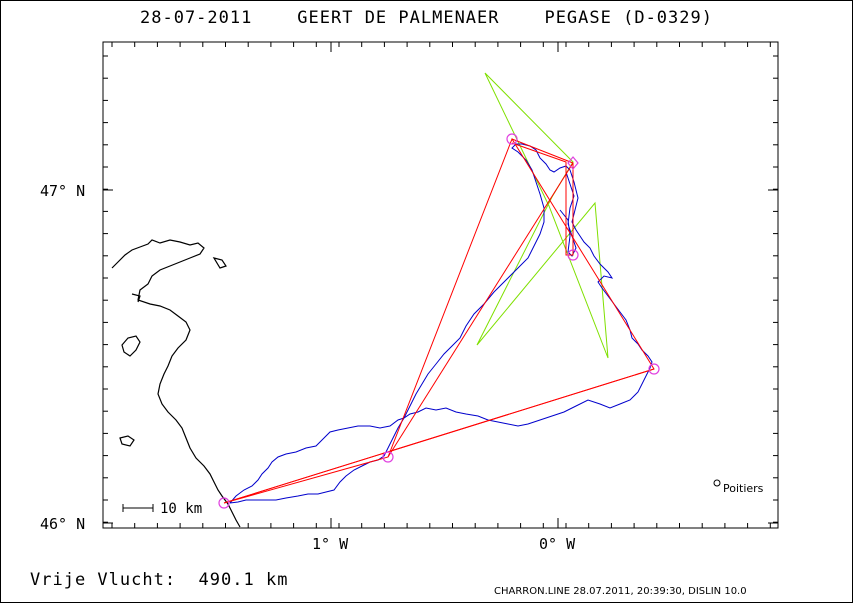  Describe the element at coordinates (717, 483) in the screenshot. I see `city-marker-icon` at that location.